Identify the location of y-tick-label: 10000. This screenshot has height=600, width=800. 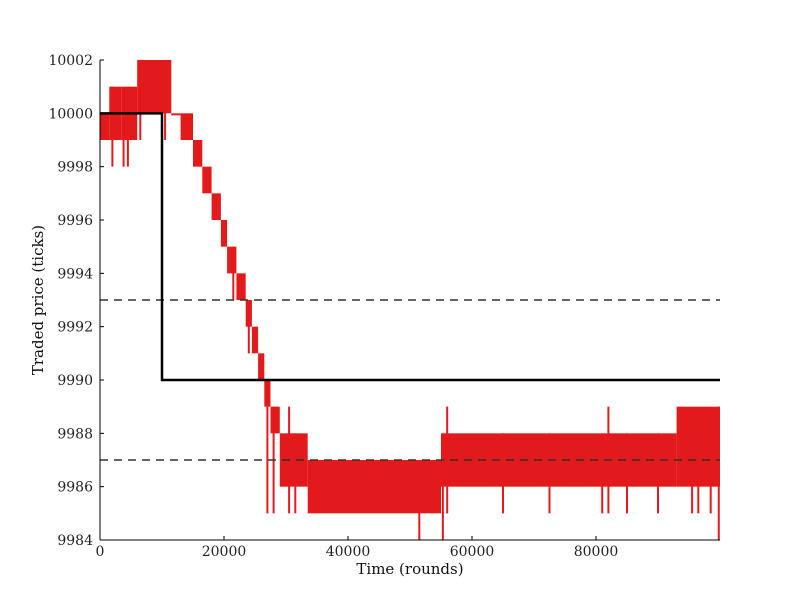
(70, 114).